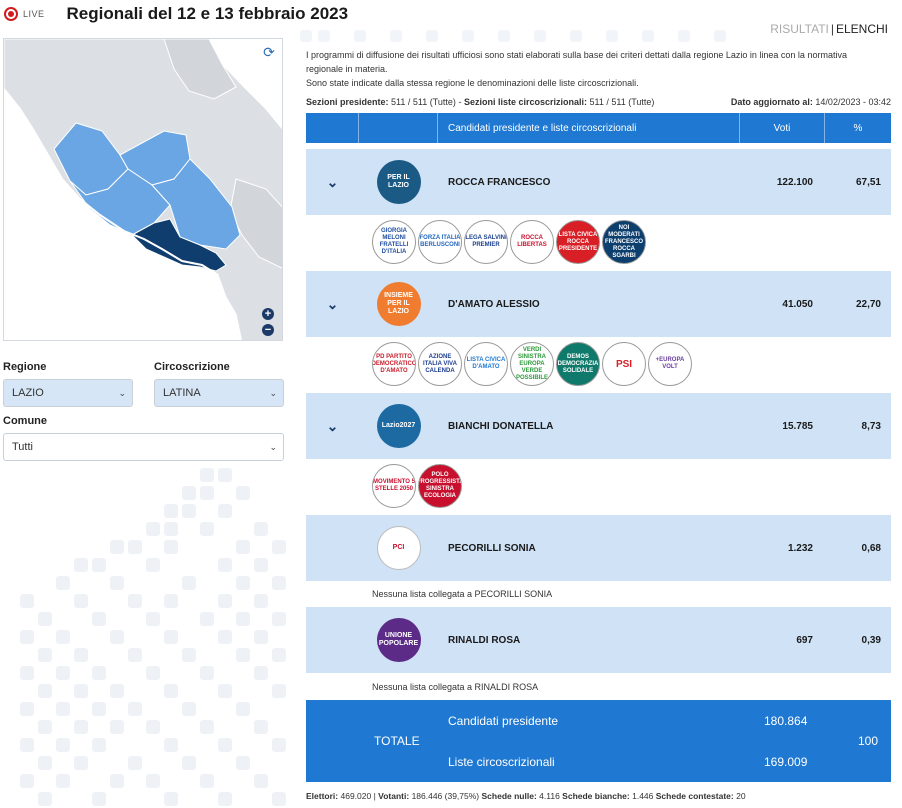 This screenshot has height=808, width=902. I want to click on zoom-in-icon: +, so click(268, 314).